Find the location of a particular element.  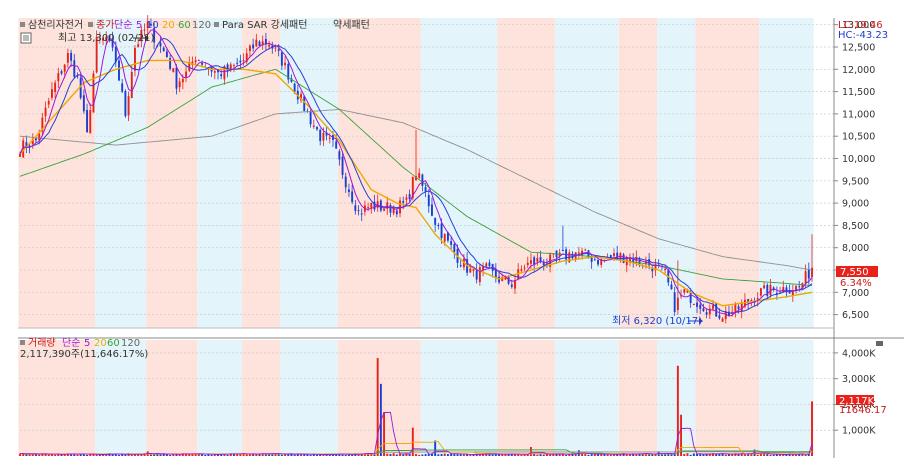

volume-tag-value: 2,117K is located at coordinates (857, 401).